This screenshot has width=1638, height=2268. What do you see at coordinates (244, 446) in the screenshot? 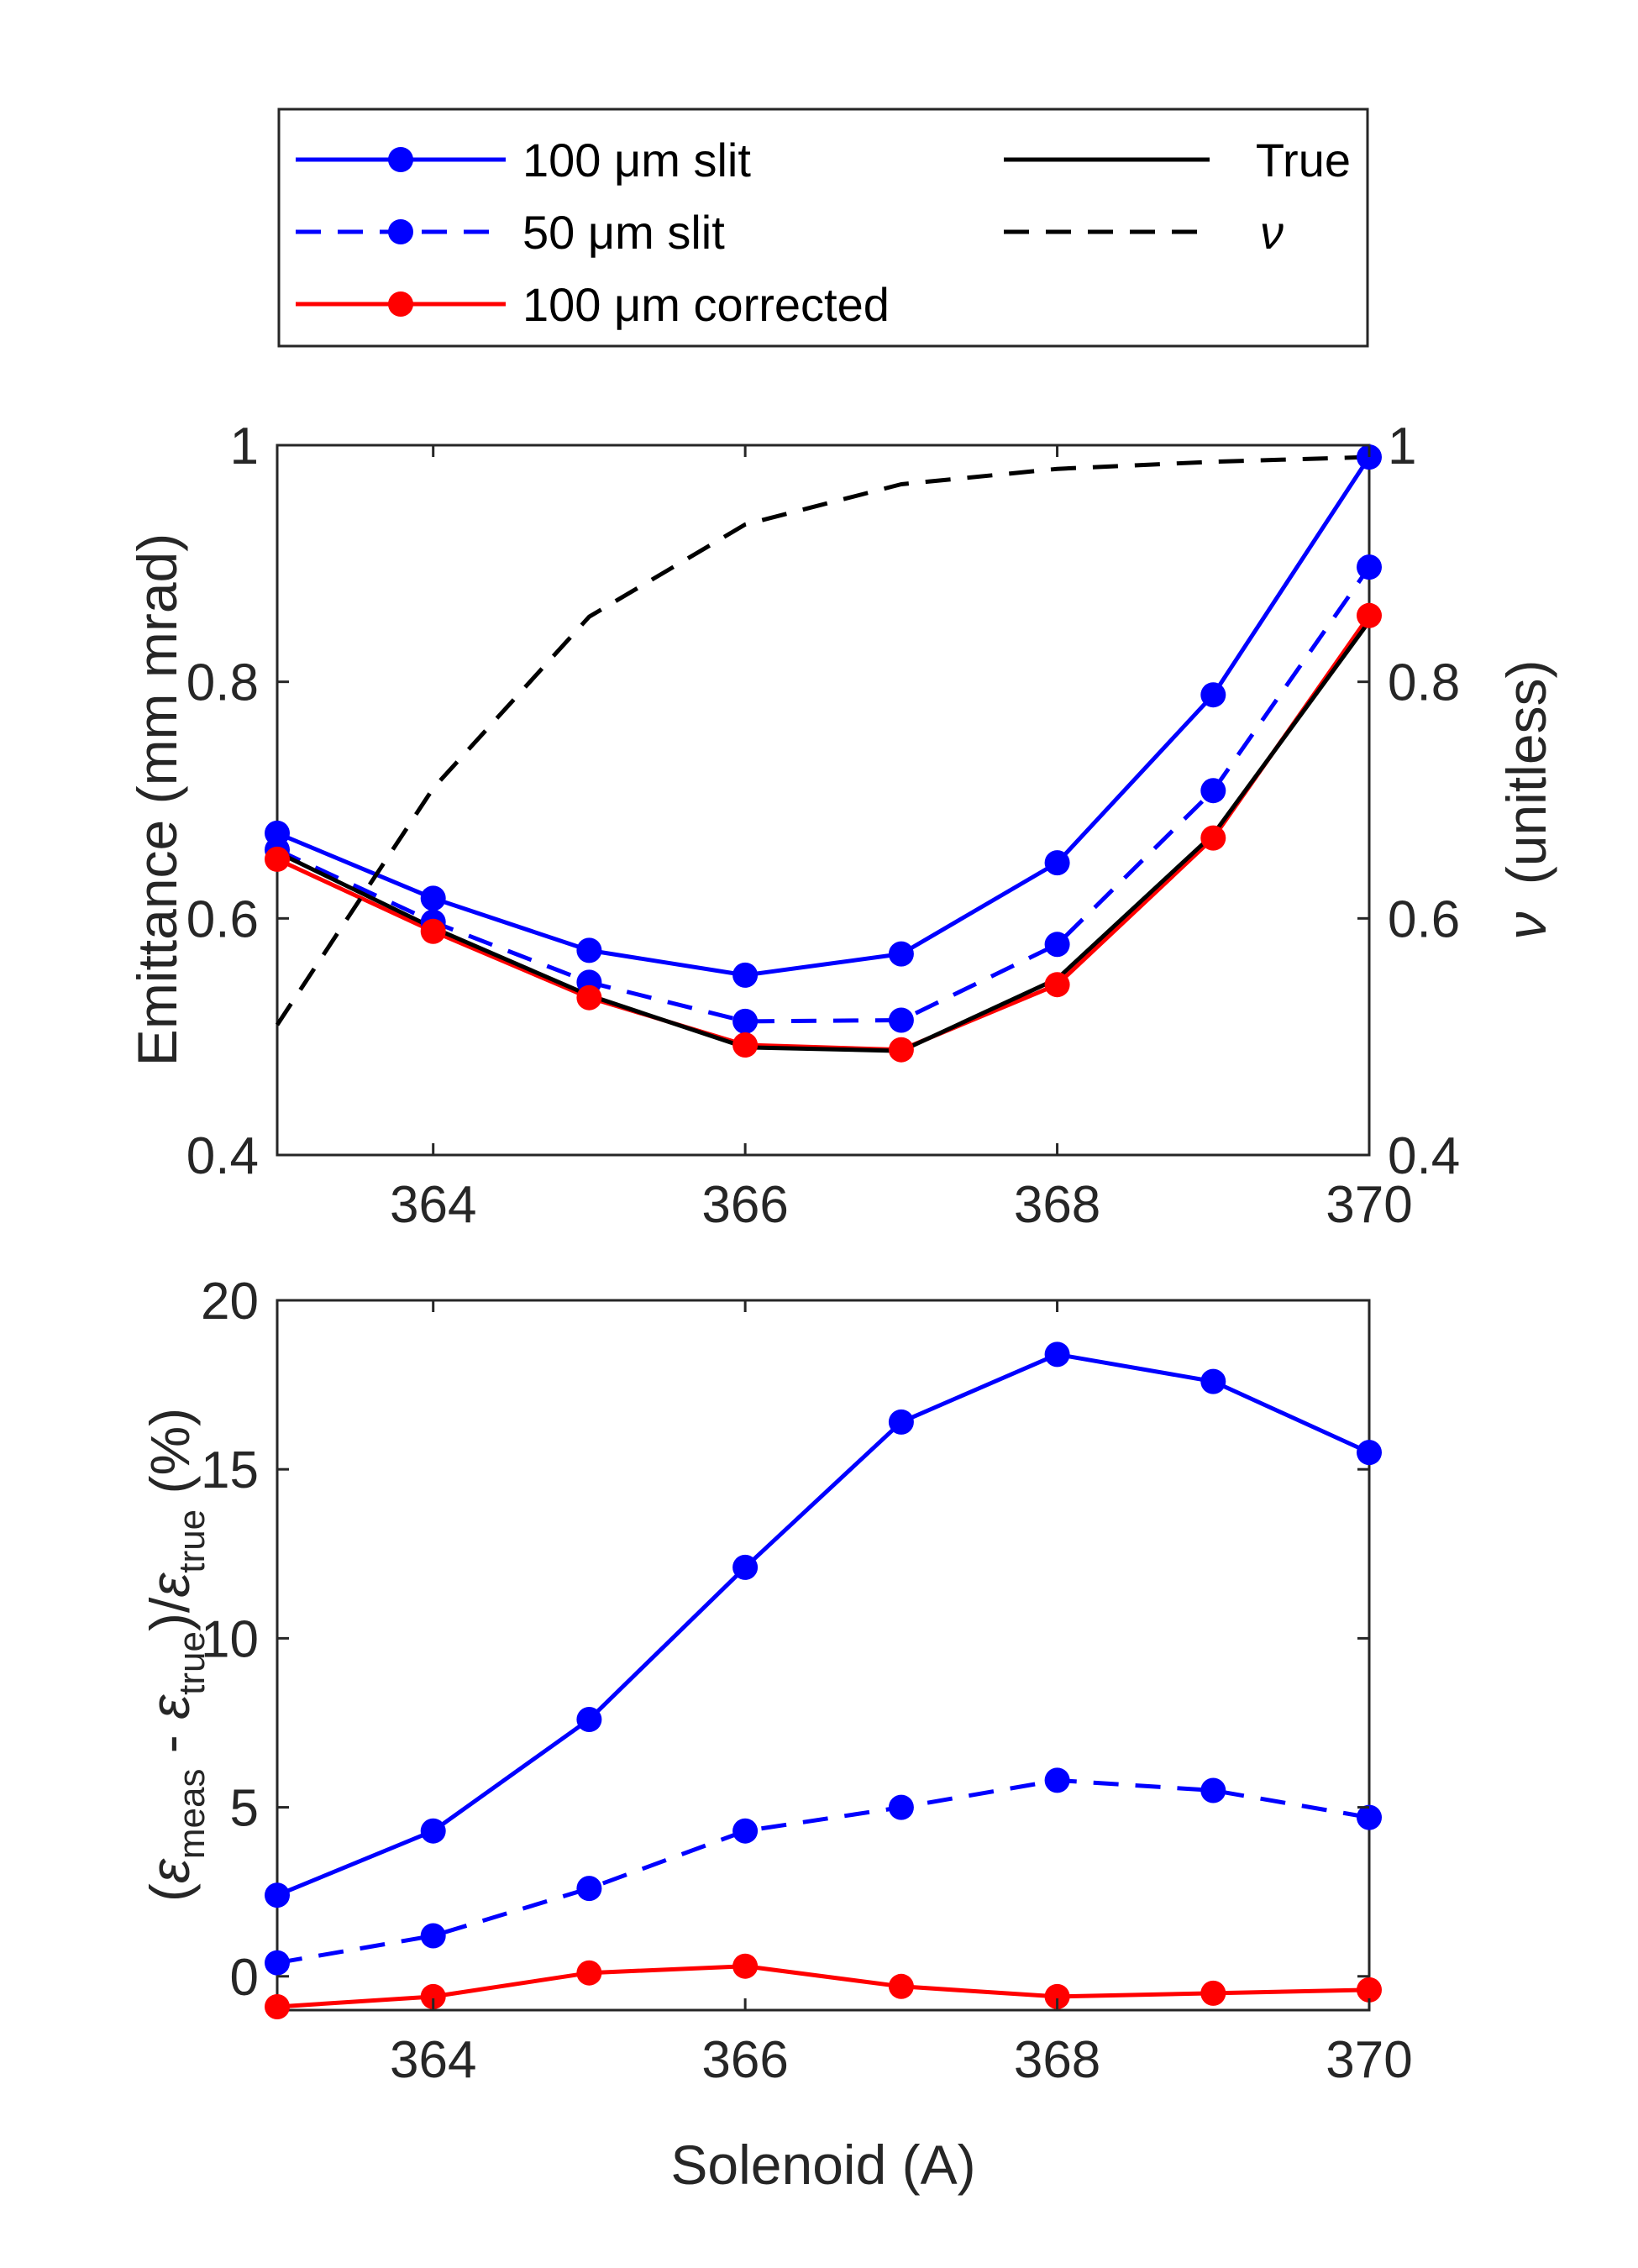
I see `top-y-tick-label: 1` at bounding box center [244, 446].